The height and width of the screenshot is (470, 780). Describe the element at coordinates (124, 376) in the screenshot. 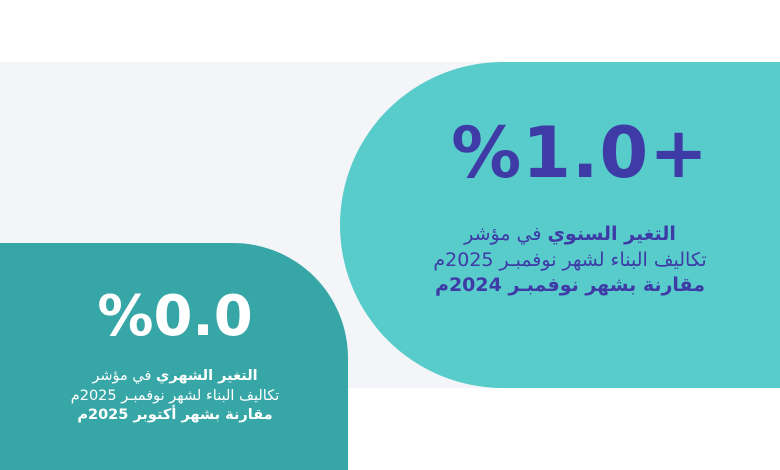

I see `monthly-label-rest: في مؤشر` at that location.